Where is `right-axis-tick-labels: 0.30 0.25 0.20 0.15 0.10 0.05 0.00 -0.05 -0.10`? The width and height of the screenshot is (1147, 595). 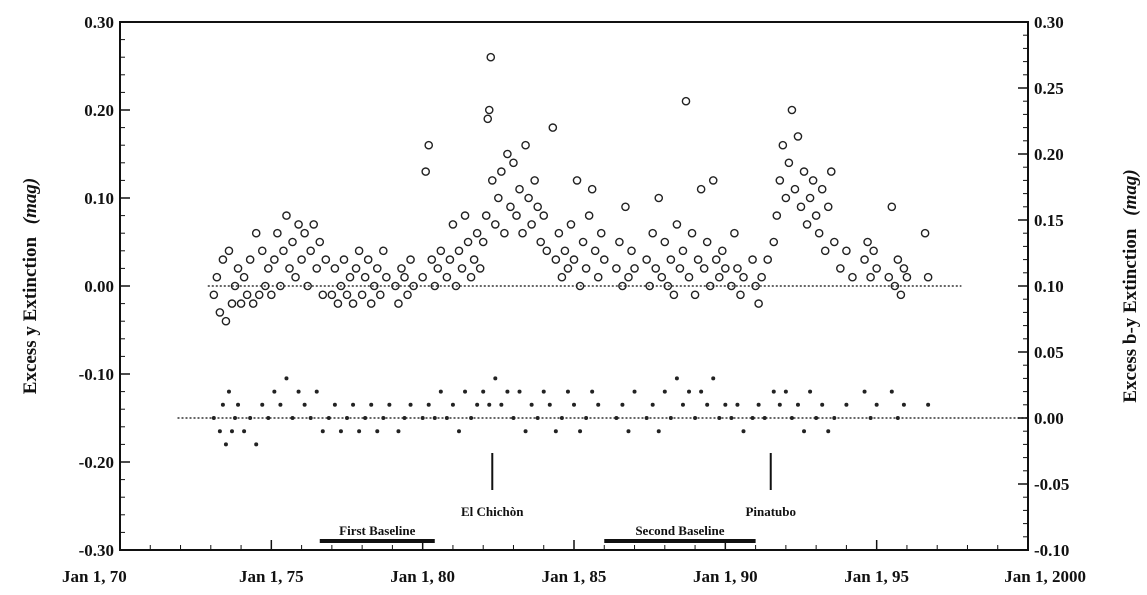 right-axis-tick-labels: 0.30 0.25 0.20 0.15 0.10 0.05 0.00 -0.05 -0.10 is located at coordinates (1051, 286).